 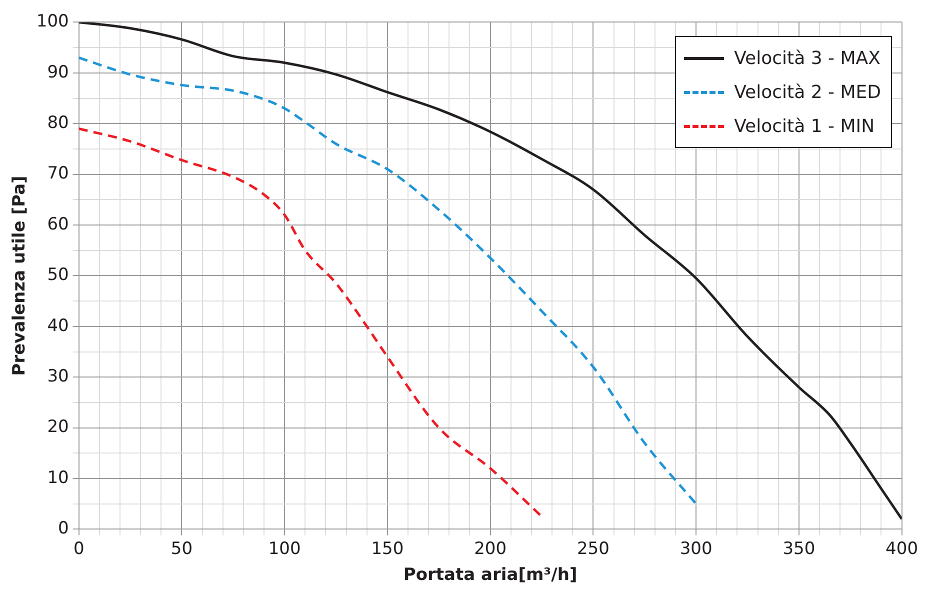 What do you see at coordinates (593, 548) in the screenshot?
I see `x-tick-label: 250` at bounding box center [593, 548].